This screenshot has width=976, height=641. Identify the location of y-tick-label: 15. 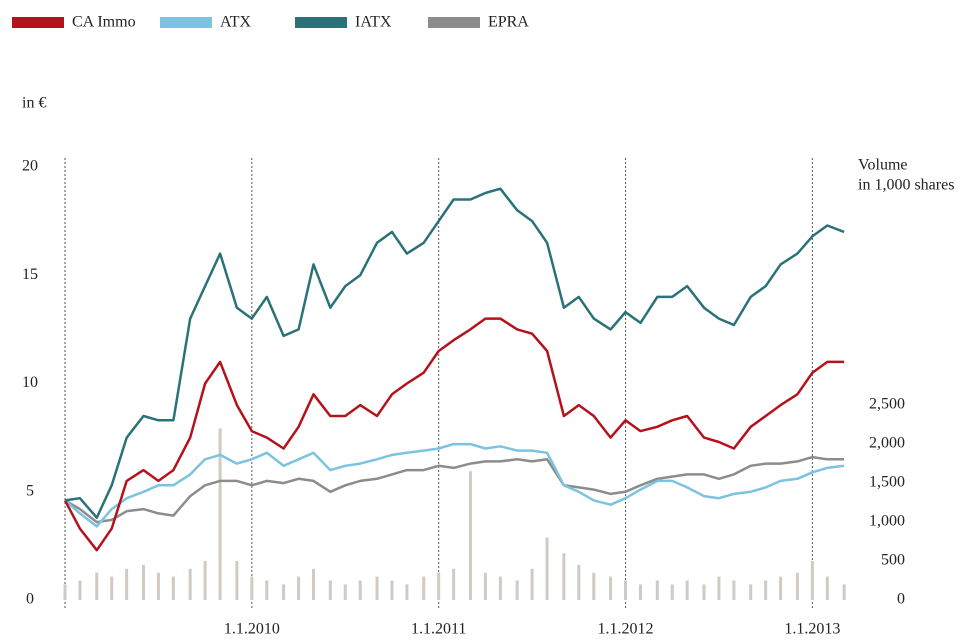
(30, 274).